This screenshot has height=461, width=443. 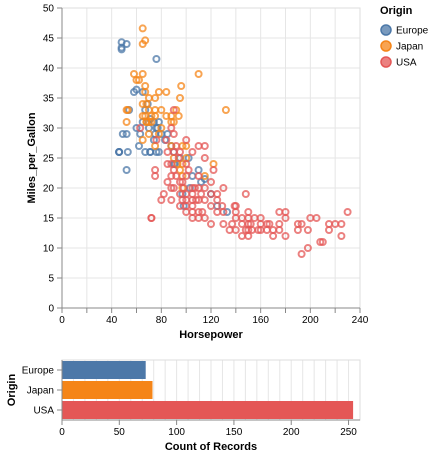 I want to click on legend-swatch-usa, so click(x=386, y=62).